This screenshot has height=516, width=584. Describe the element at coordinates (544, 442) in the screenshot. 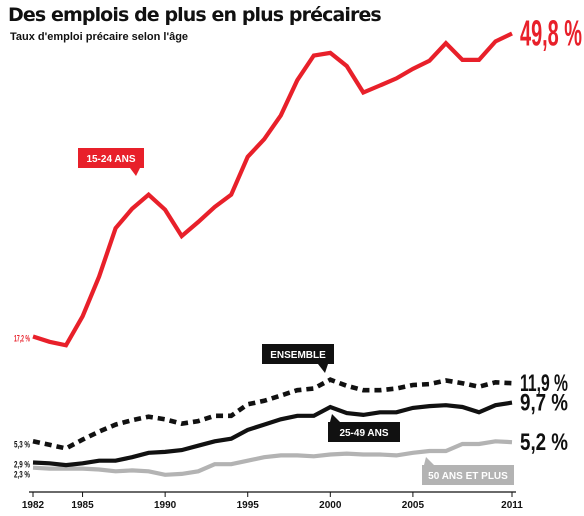

I see `end-value-label: 5,2 %` at that location.